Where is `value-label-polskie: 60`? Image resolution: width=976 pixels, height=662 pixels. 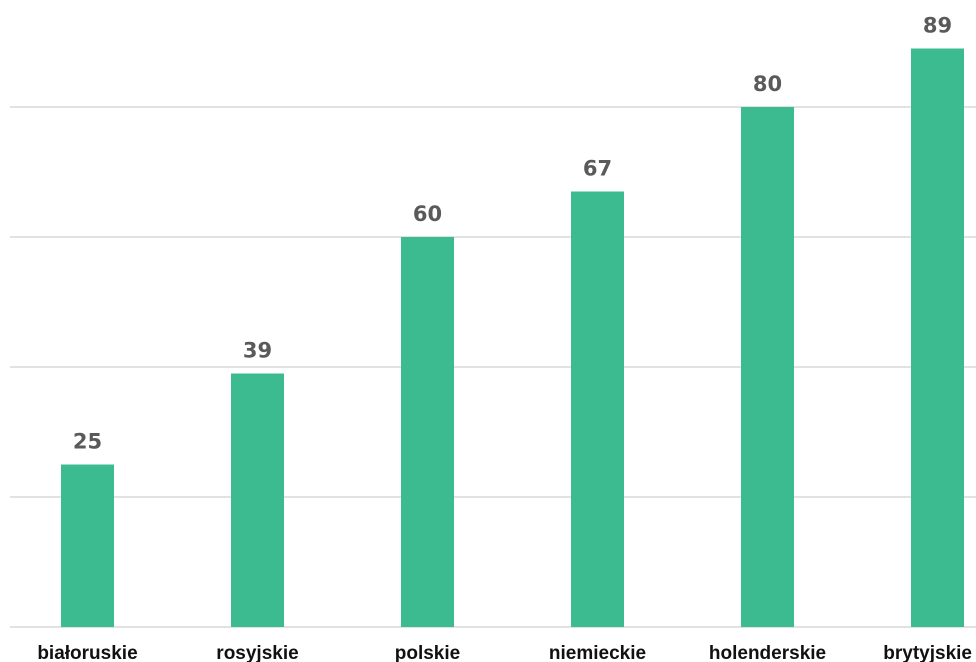 value-label-polskie: 60 is located at coordinates (427, 214).